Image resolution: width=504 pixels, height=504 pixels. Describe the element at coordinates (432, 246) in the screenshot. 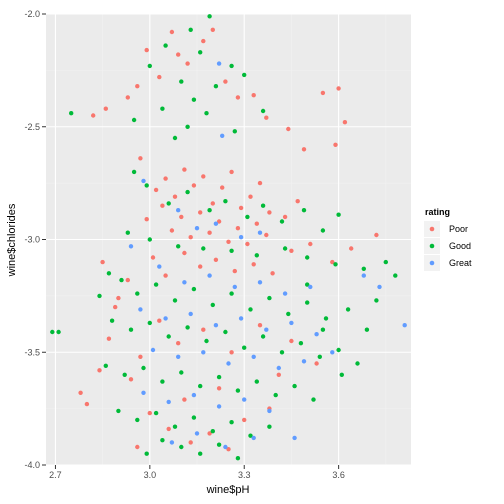

I see `legend-key-good` at that location.